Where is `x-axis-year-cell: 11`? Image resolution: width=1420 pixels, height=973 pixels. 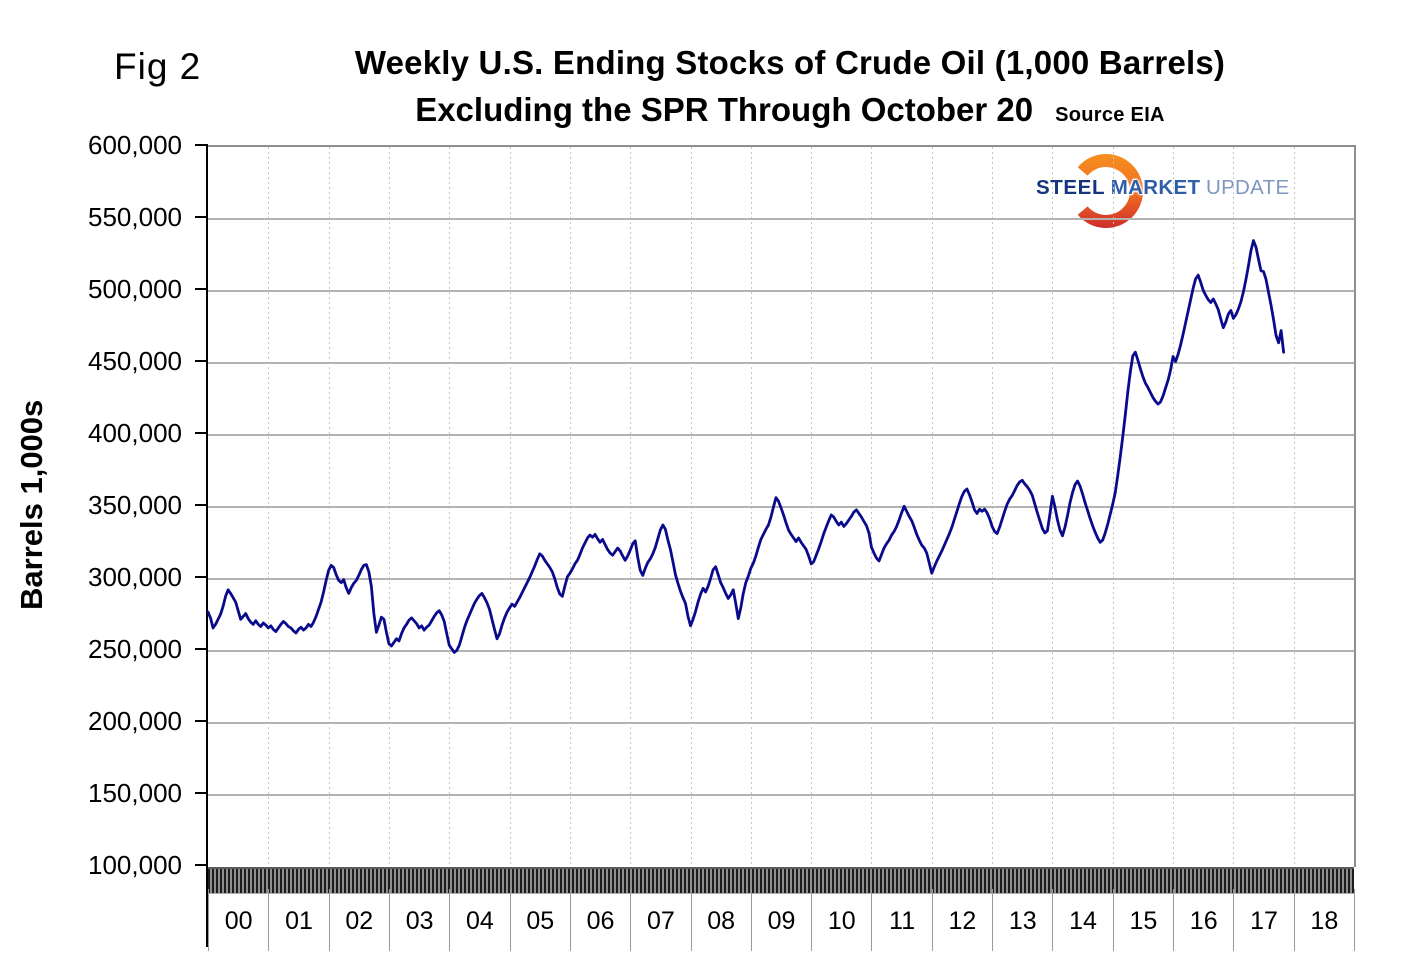
x-axis-year-cell: 11 is located at coordinates (901, 920).